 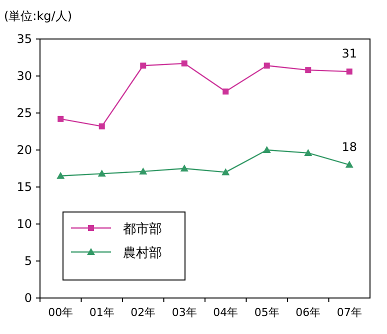 I want to click on y-axis-title: (単位:kg/人), so click(x=38, y=16).